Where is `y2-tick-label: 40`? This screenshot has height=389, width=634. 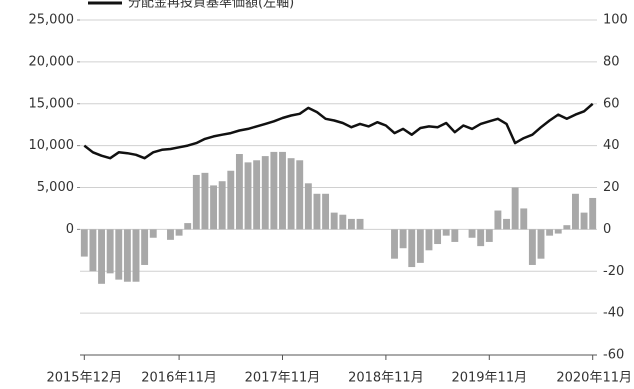 y2-tick-label: 40 is located at coordinates (611, 145).